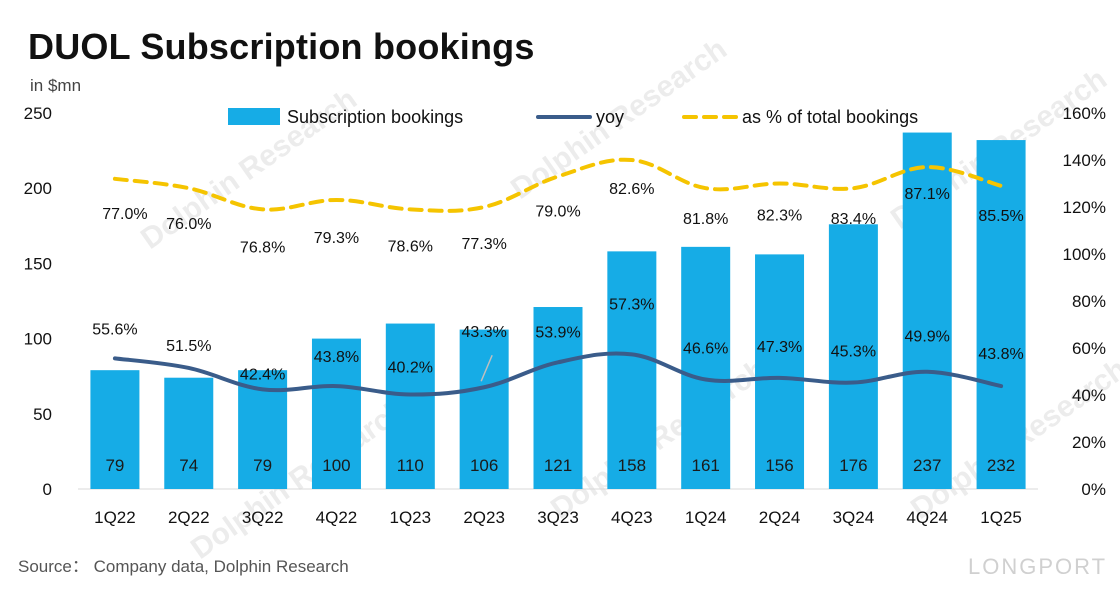  Describe the element at coordinates (263, 517) in the screenshot. I see `x-tick-label: 3Q22` at that location.